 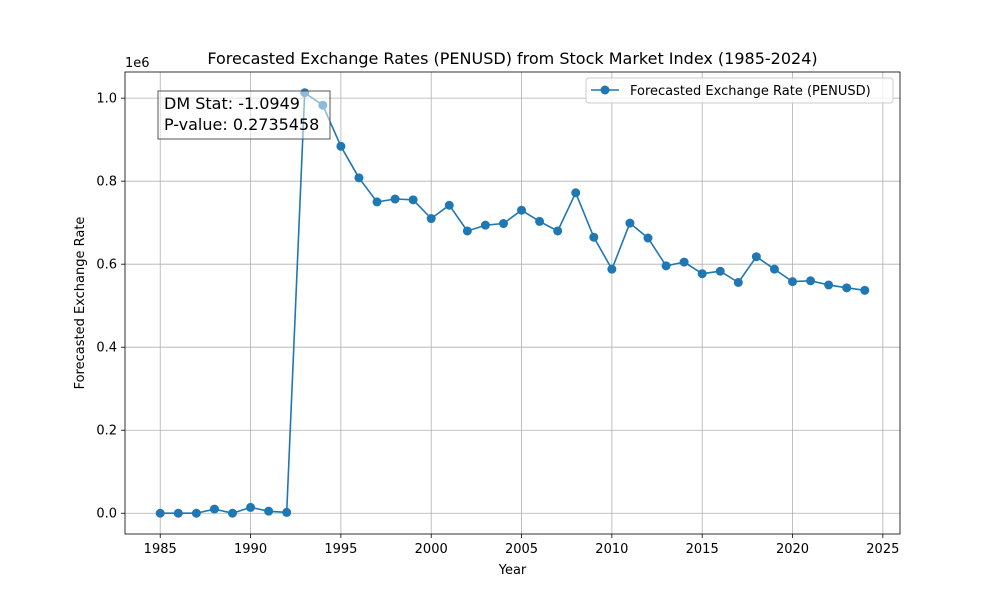 I want to click on x-tick-label: 2005, so click(x=521, y=549).